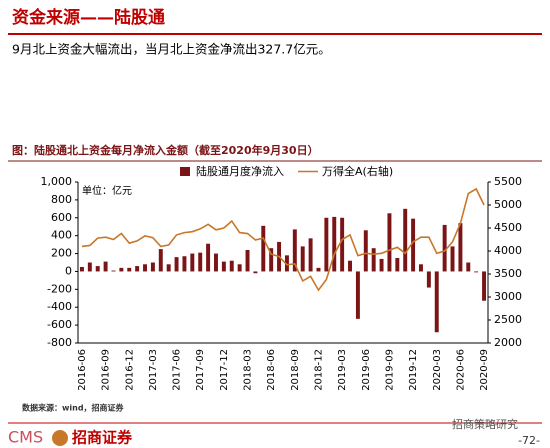 This screenshot has width=550, height=448. Describe the element at coordinates (485, 424) in the screenshot. I see `footer-brand: 招商策略研究` at that location.